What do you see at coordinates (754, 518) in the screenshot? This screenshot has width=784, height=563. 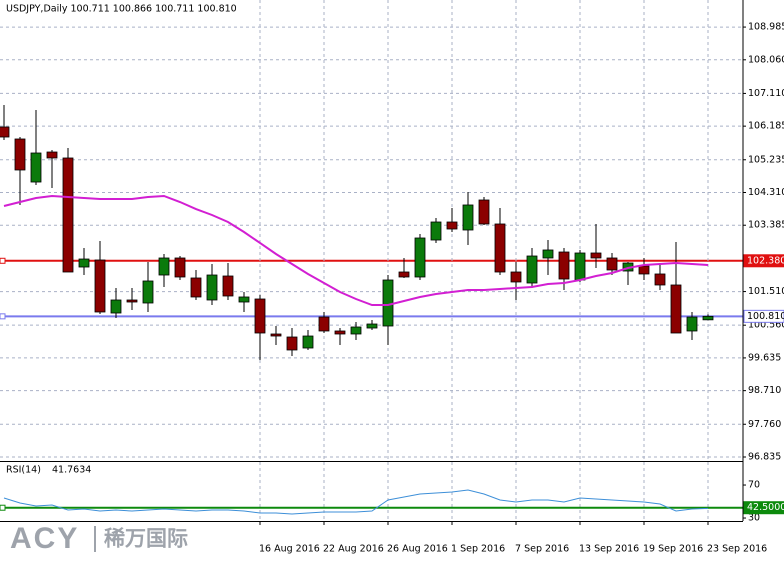 I see `y-tick-label: 30` at bounding box center [754, 518].